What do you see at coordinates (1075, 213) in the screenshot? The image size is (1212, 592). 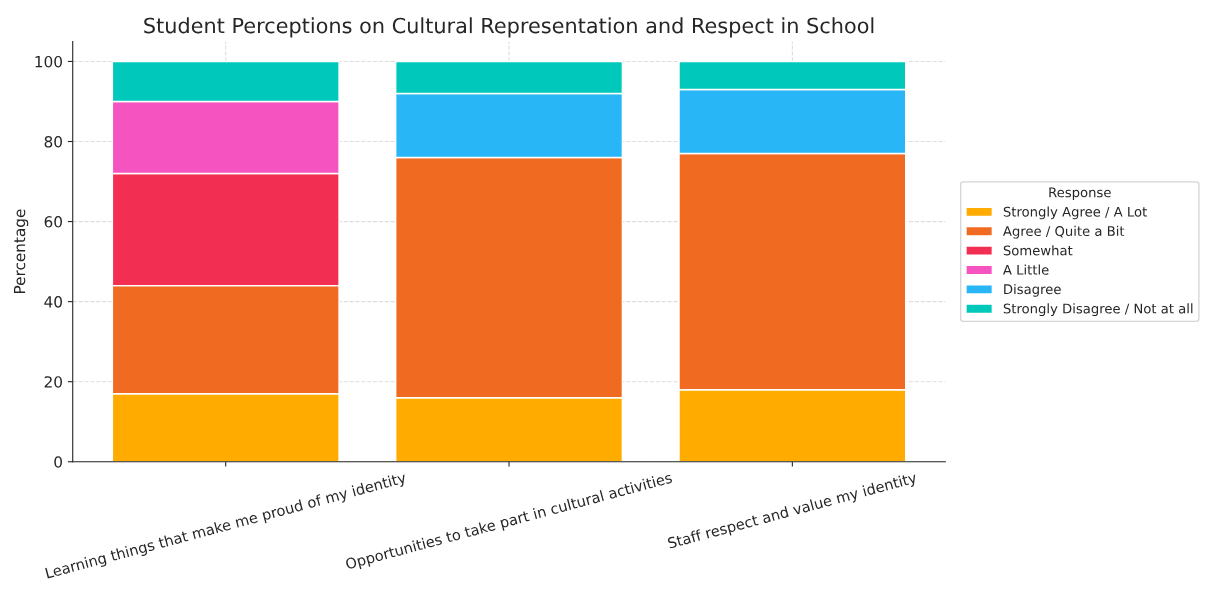 I see `legend-label: Strongly Agree / A Lot` at bounding box center [1075, 213].